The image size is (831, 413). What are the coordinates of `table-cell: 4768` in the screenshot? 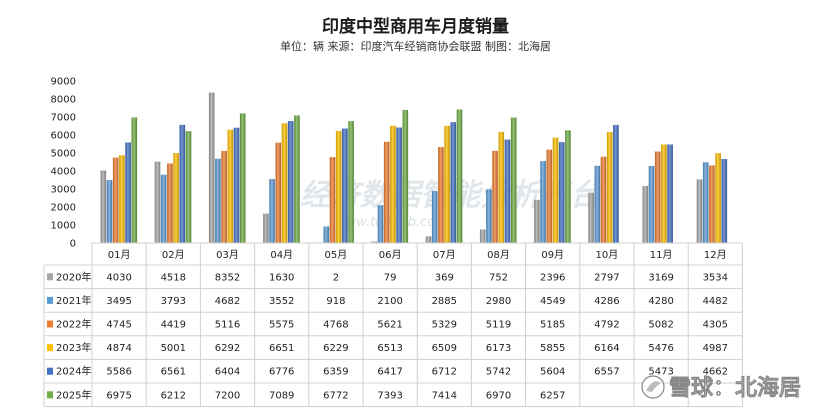 It's located at (335, 325).